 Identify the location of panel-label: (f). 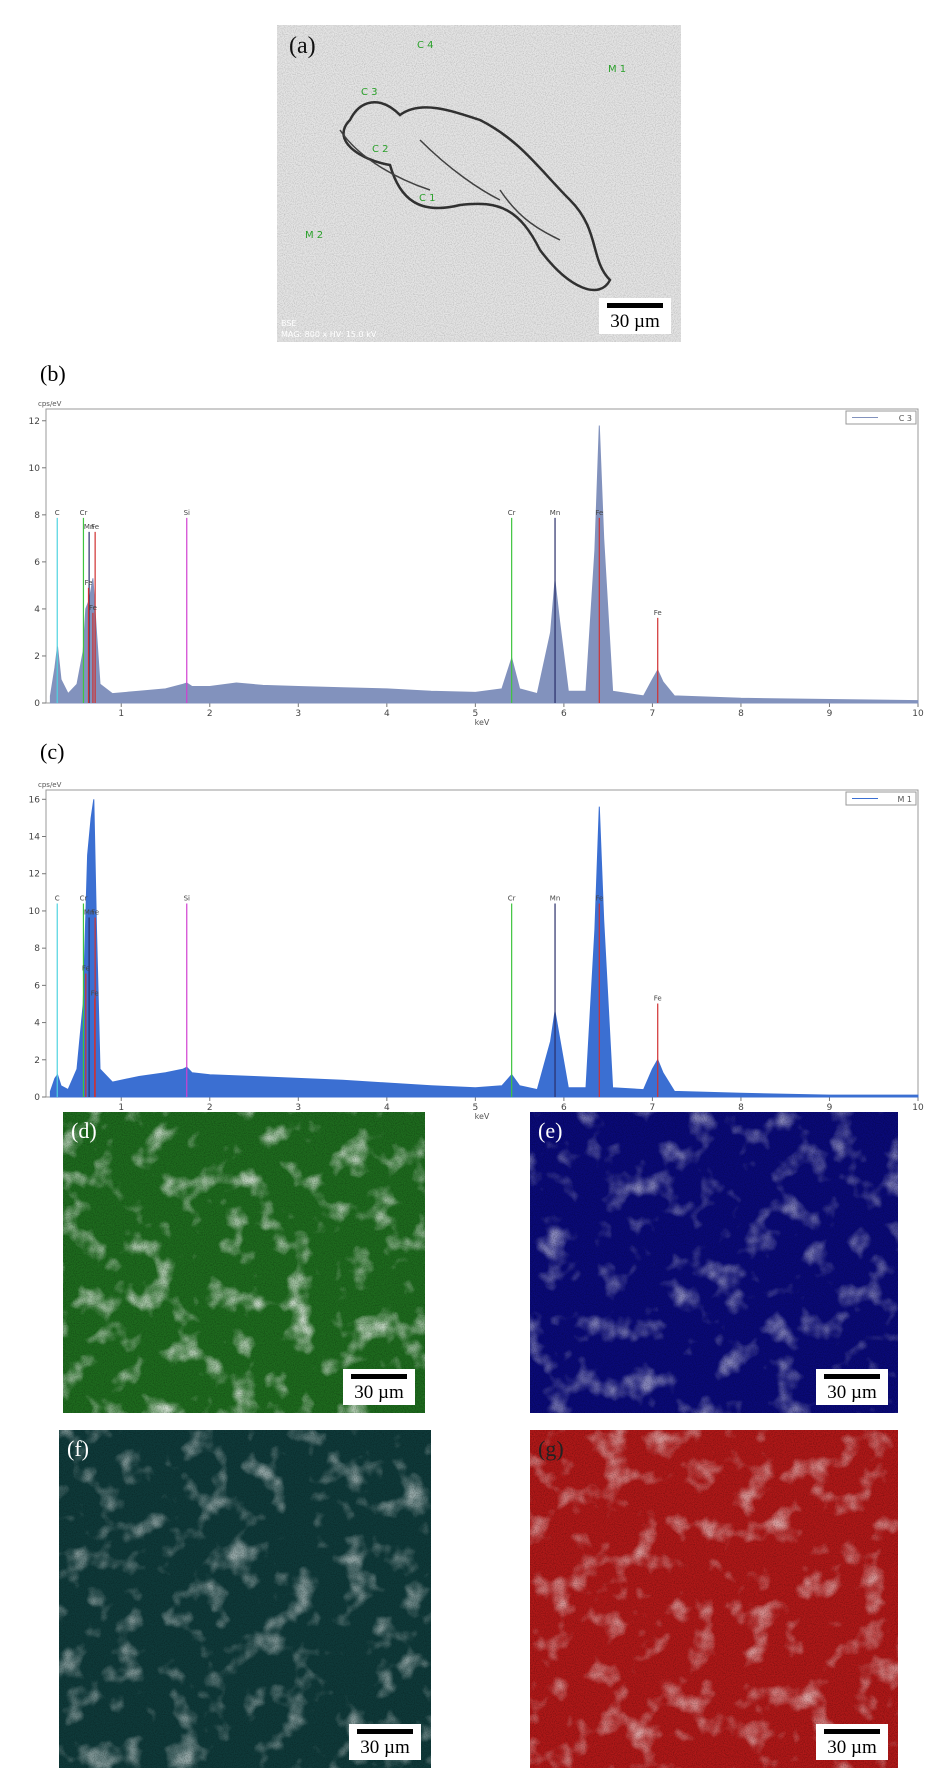
(78, 1448).